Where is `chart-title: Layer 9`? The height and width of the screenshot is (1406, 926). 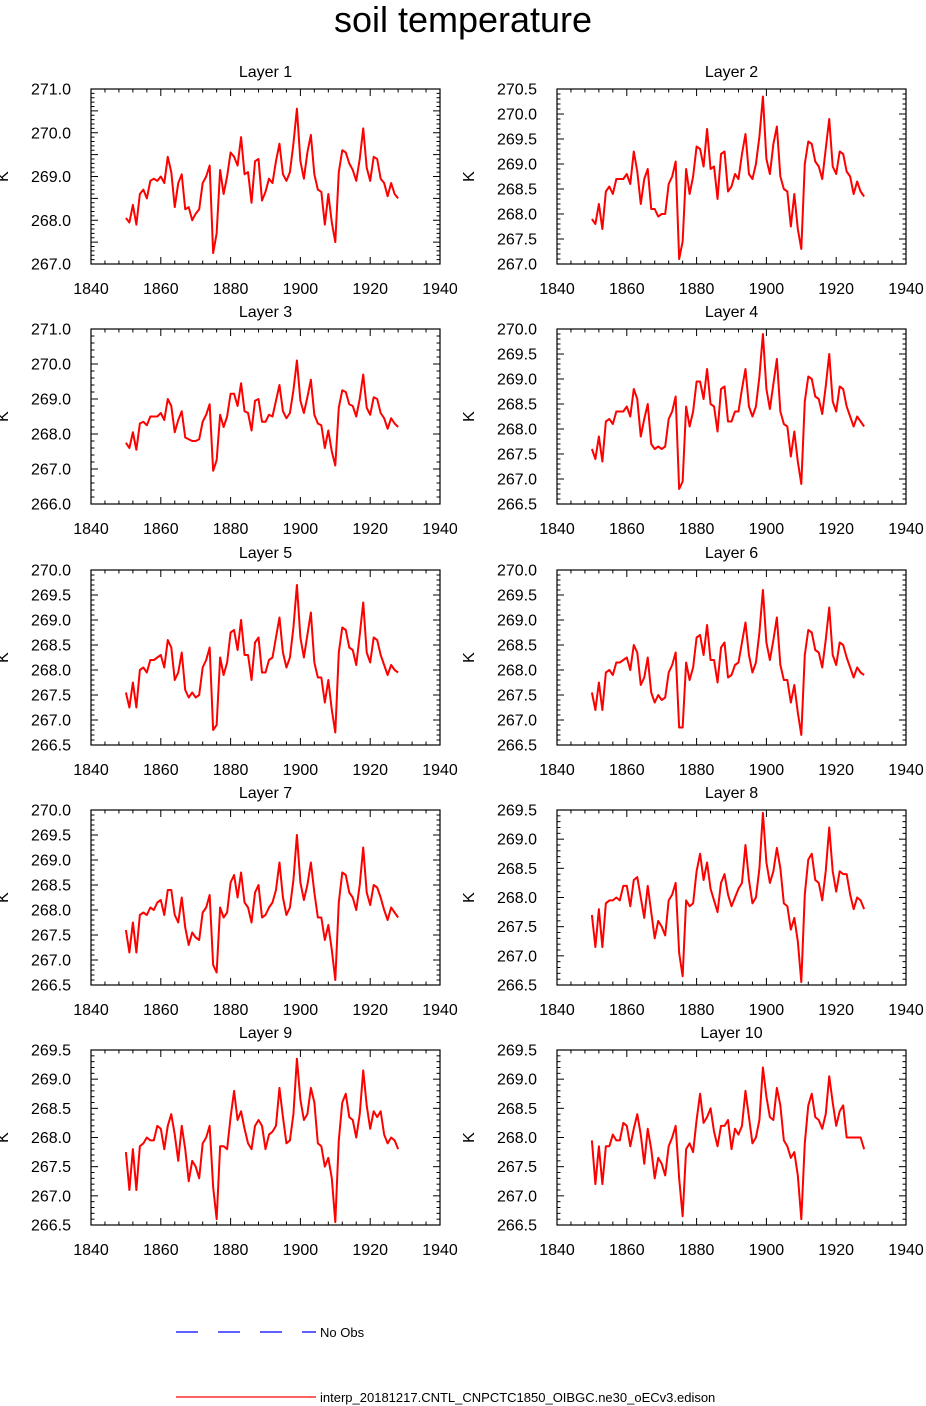 chart-title: Layer 9 is located at coordinates (265, 1033).